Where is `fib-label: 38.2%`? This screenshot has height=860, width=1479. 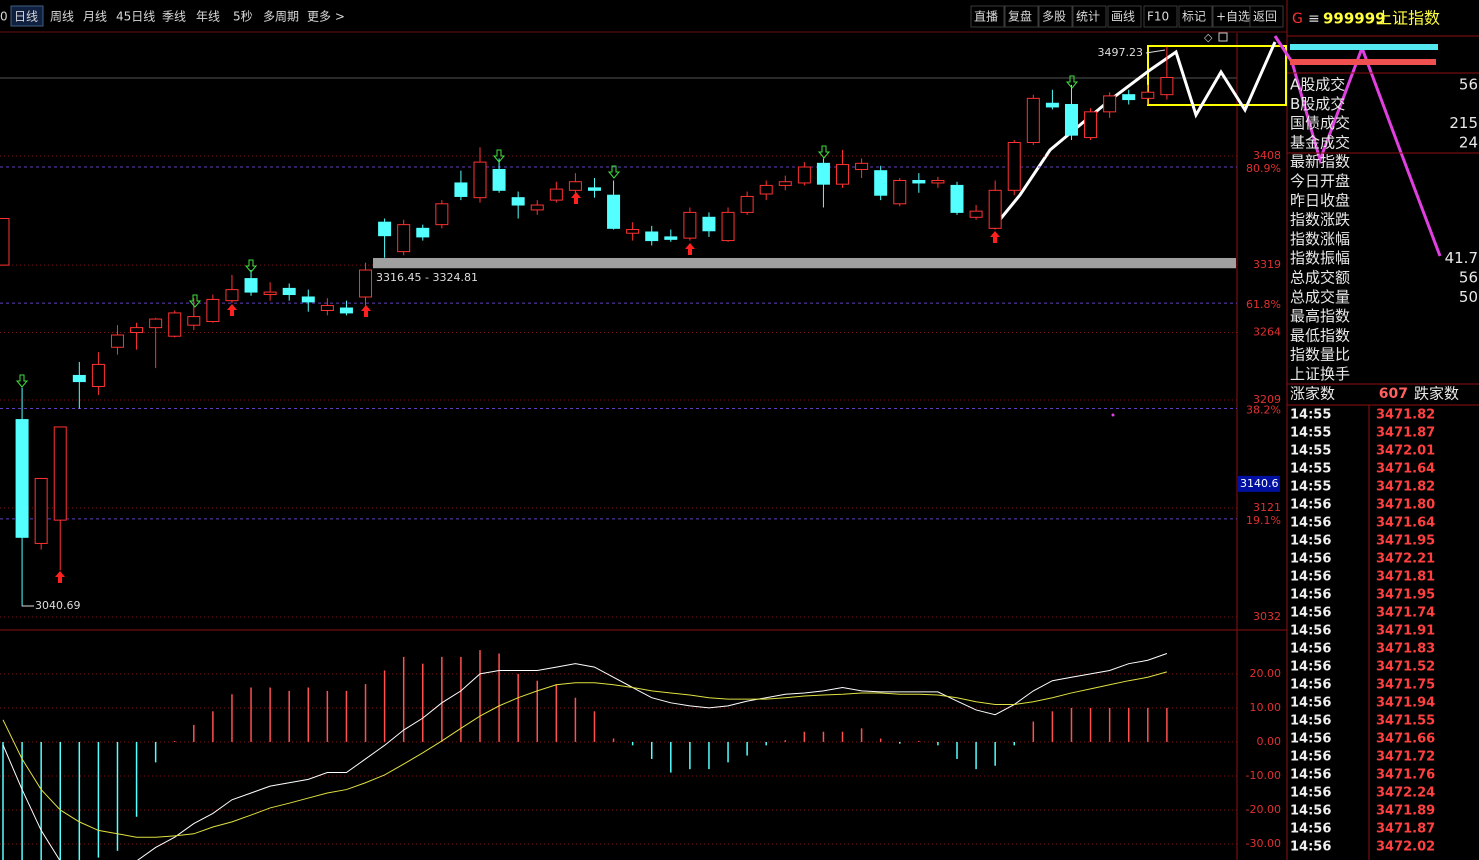
fib-label: 38.2% is located at coordinates (1263, 410).